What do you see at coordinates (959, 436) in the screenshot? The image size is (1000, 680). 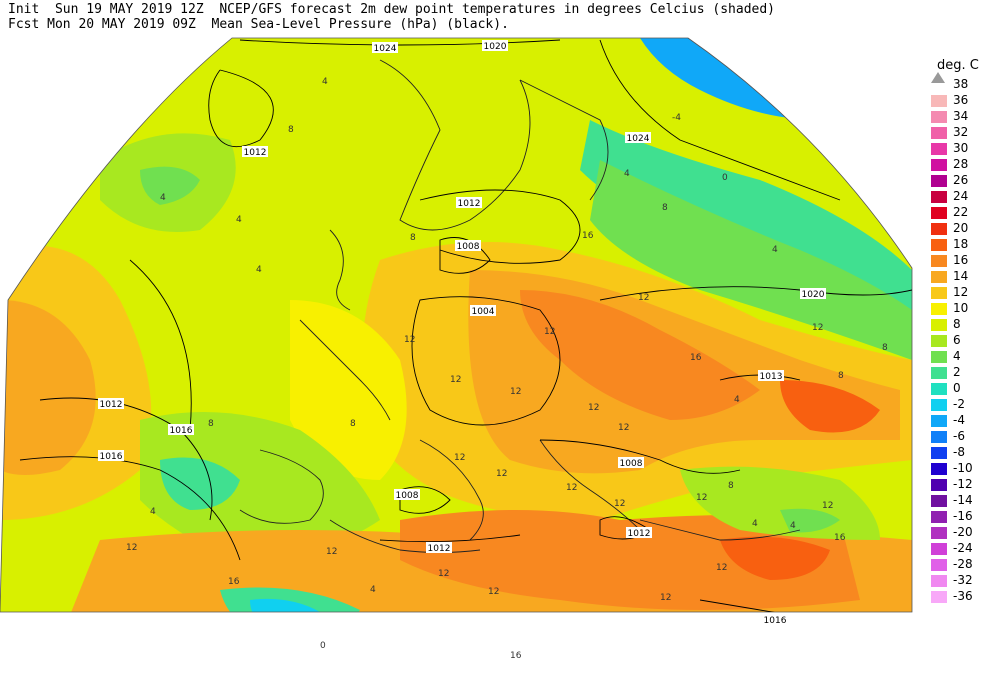 I see `legend-label: -6` at bounding box center [959, 436].